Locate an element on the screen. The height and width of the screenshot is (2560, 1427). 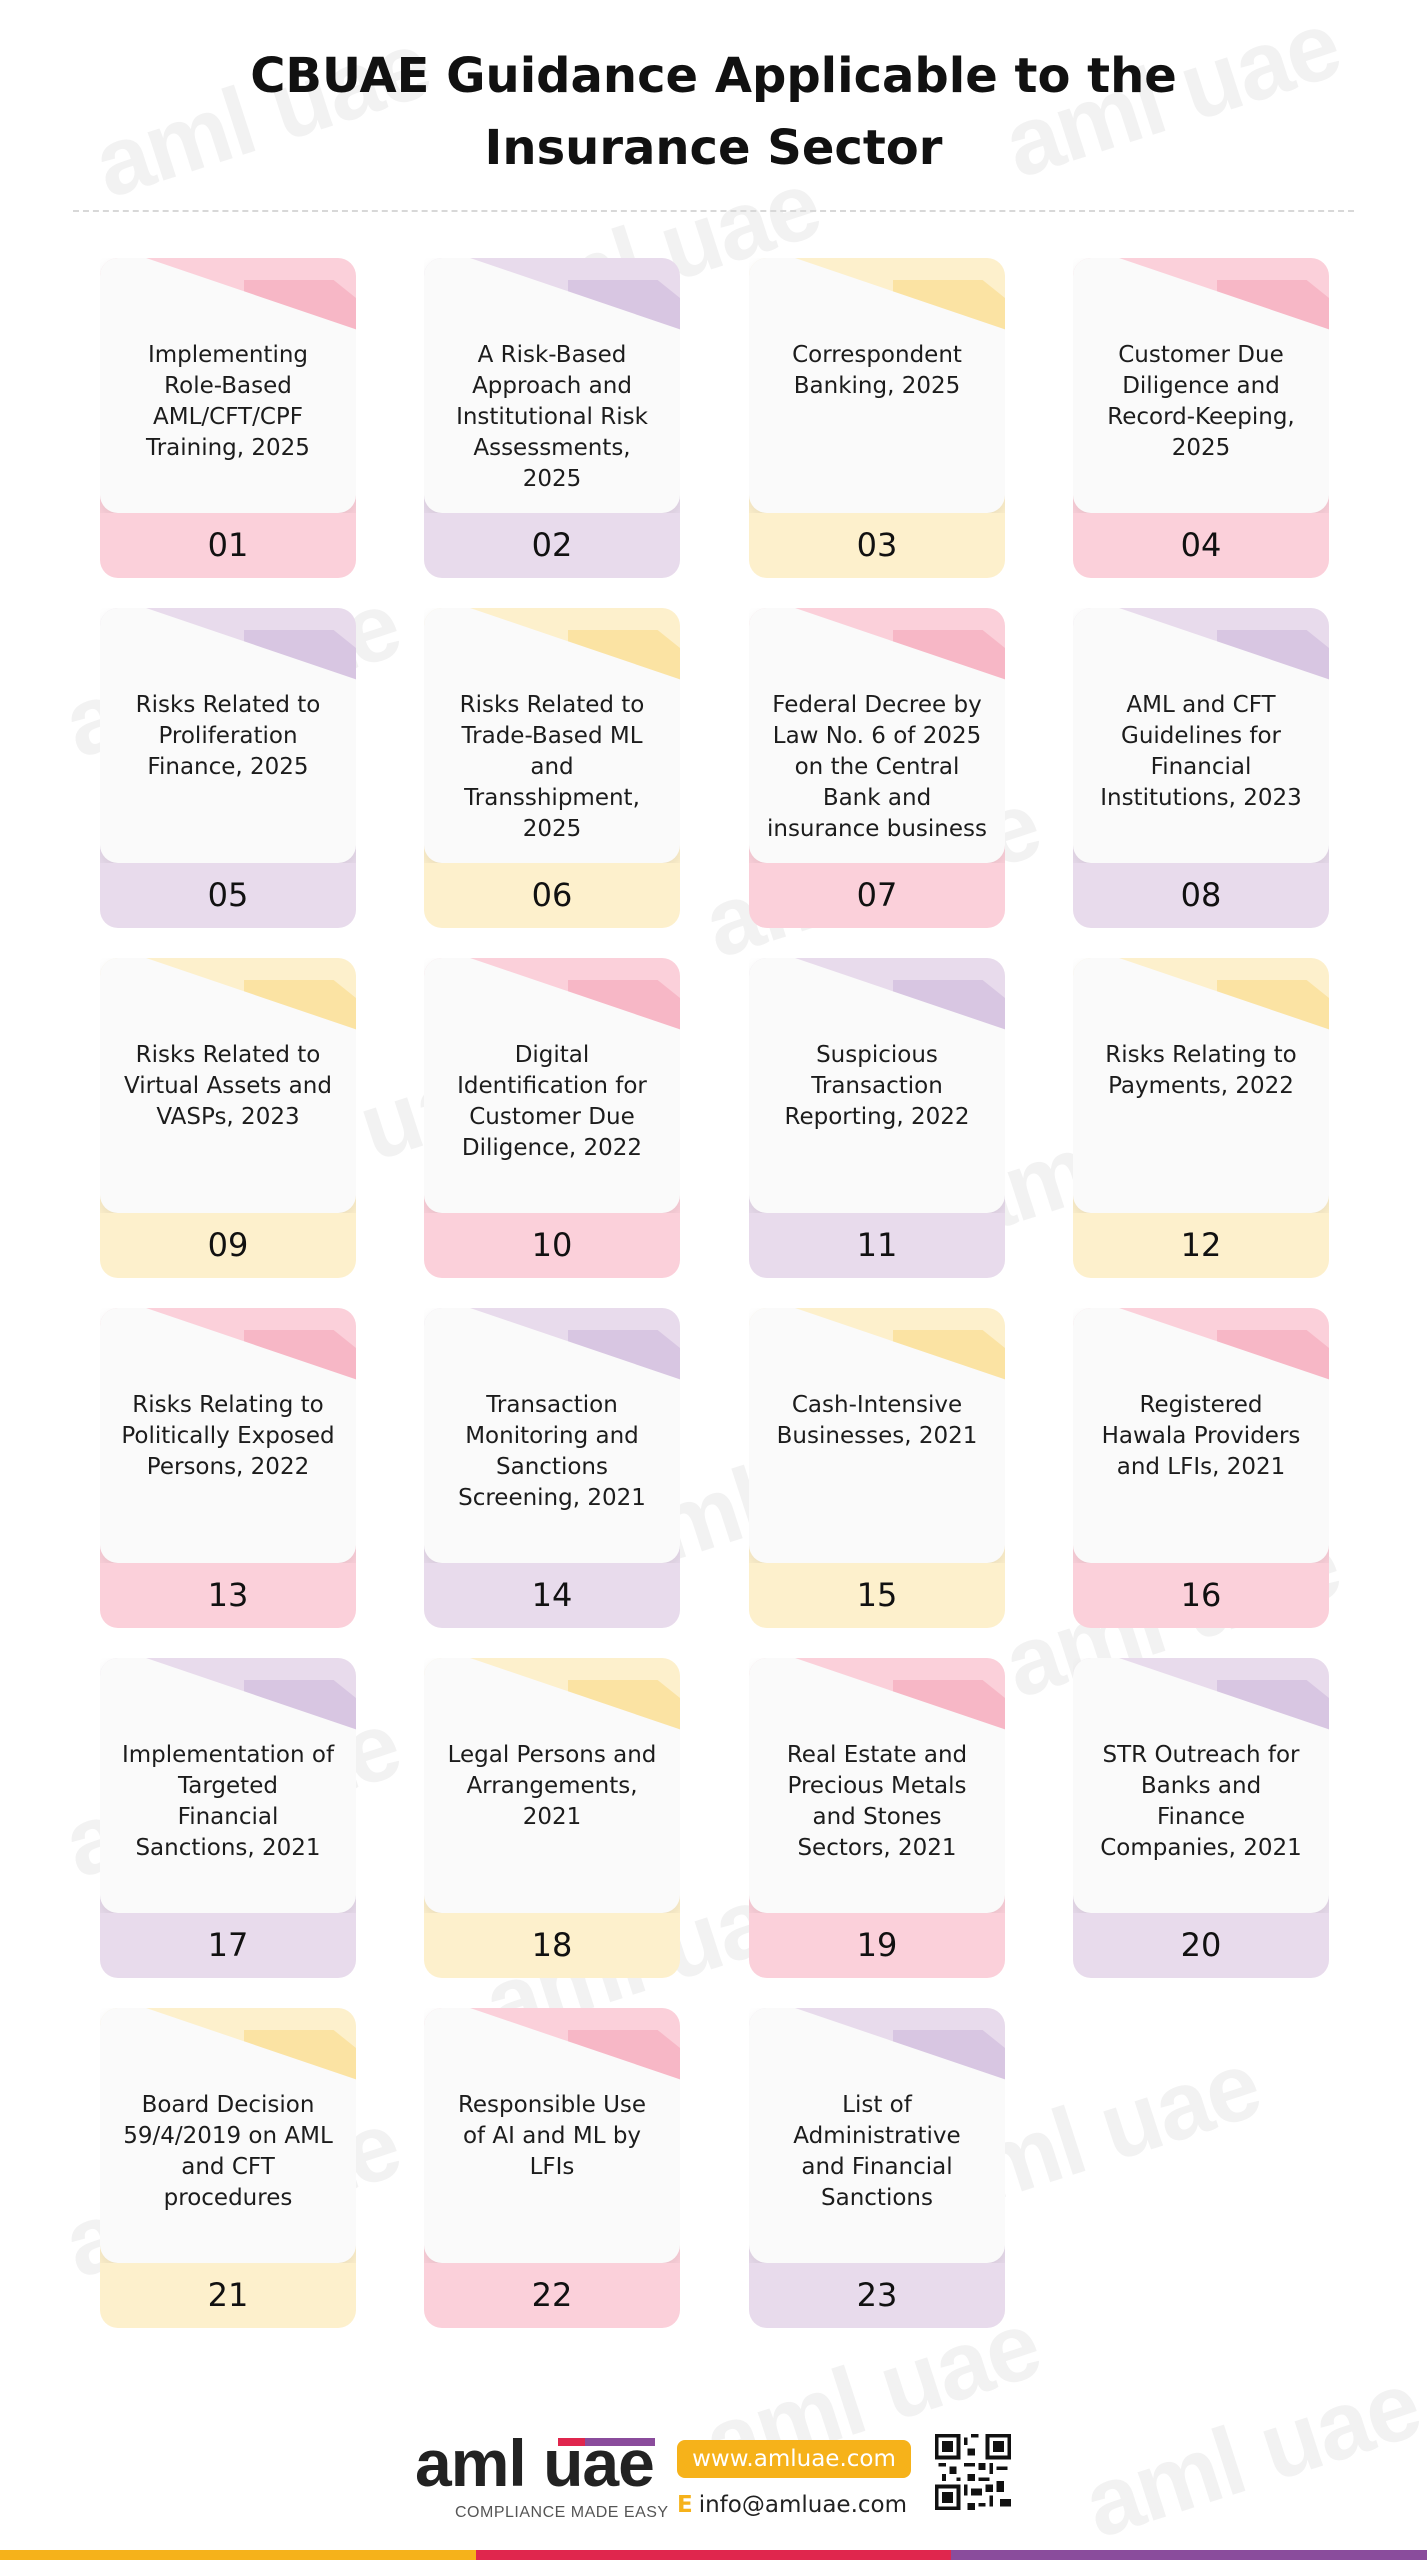
card-title: Cash-Intensive Businesses, 2021 is located at coordinates (877, 1421).